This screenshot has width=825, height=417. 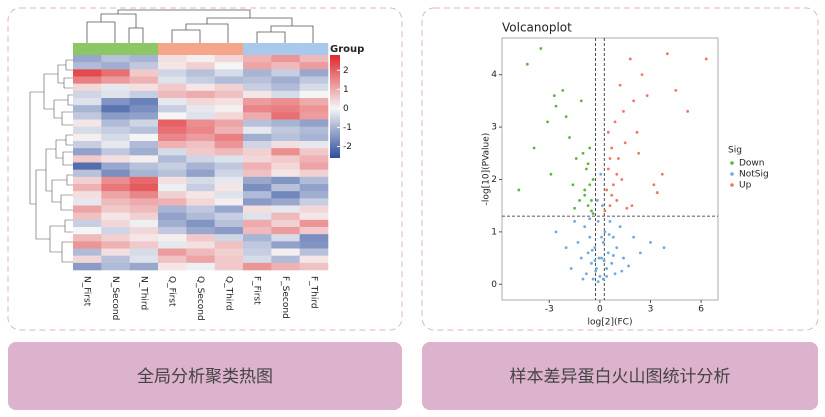 What do you see at coordinates (610, 323) in the screenshot?
I see `x-axis-label: log[2](FC)` at bounding box center [610, 323].